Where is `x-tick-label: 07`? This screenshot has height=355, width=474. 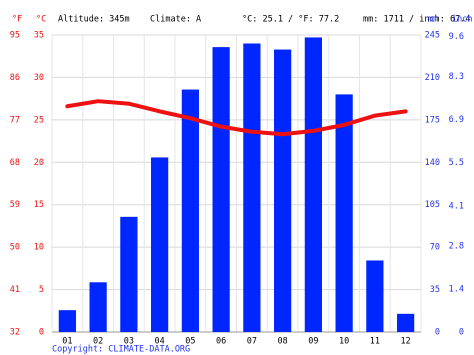 x-tick-label: 07 is located at coordinates (252, 342).